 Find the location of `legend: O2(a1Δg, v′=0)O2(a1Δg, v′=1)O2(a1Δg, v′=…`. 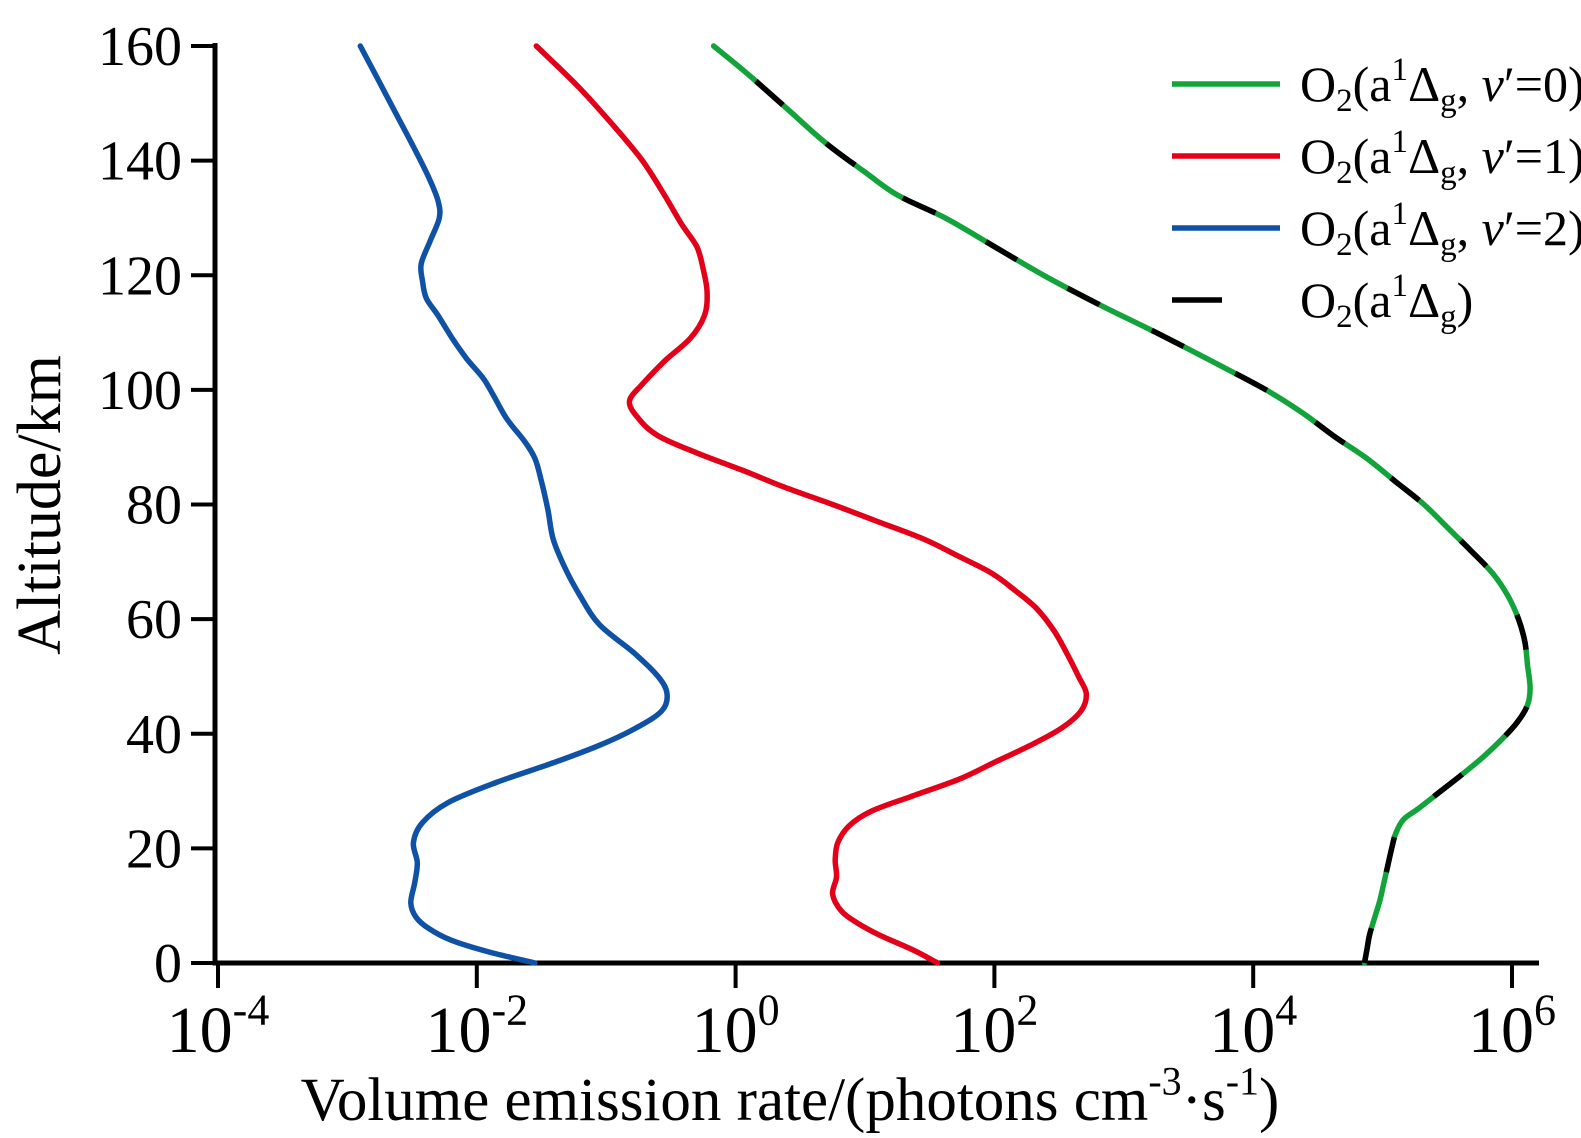

legend: O2(a1Δg, v′=0)O2(a1Δg, v′=1)O2(a1Δg, v′=… is located at coordinates (1376, 193).